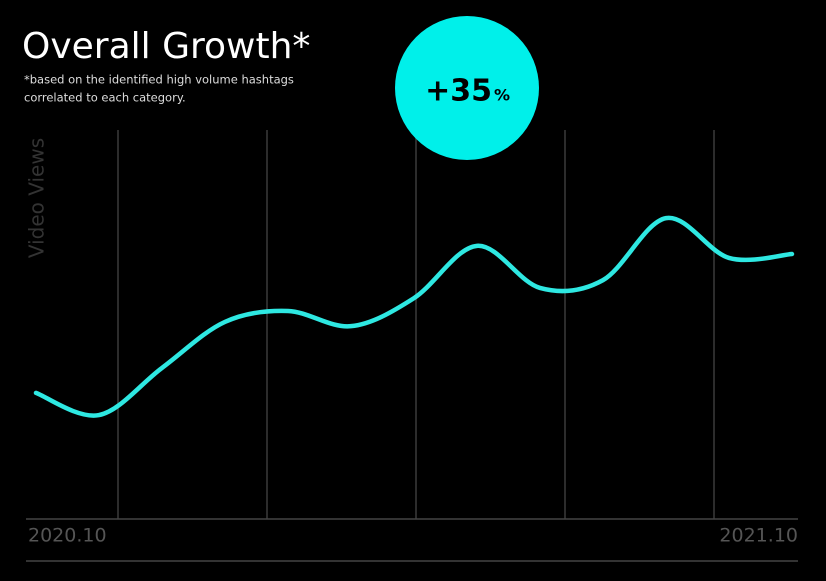 This screenshot has height=581, width=826. What do you see at coordinates (502, 95) in the screenshot?
I see `badge-unit: %` at bounding box center [502, 95].